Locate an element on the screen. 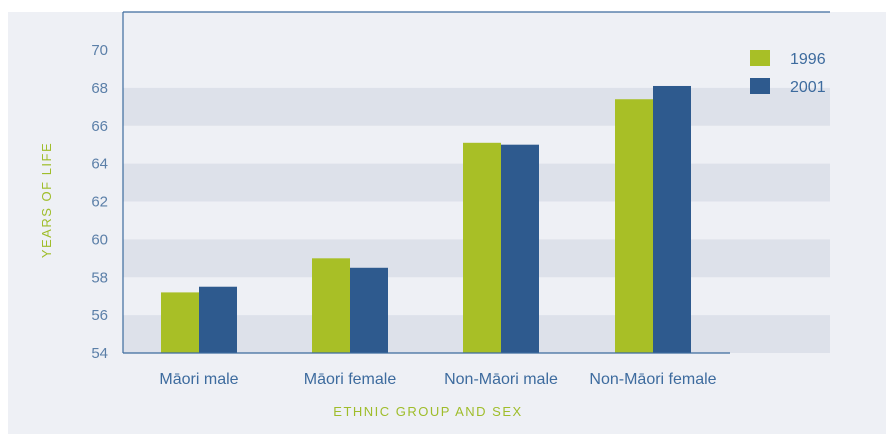  y-tick-label: 54 is located at coordinates (99, 353).